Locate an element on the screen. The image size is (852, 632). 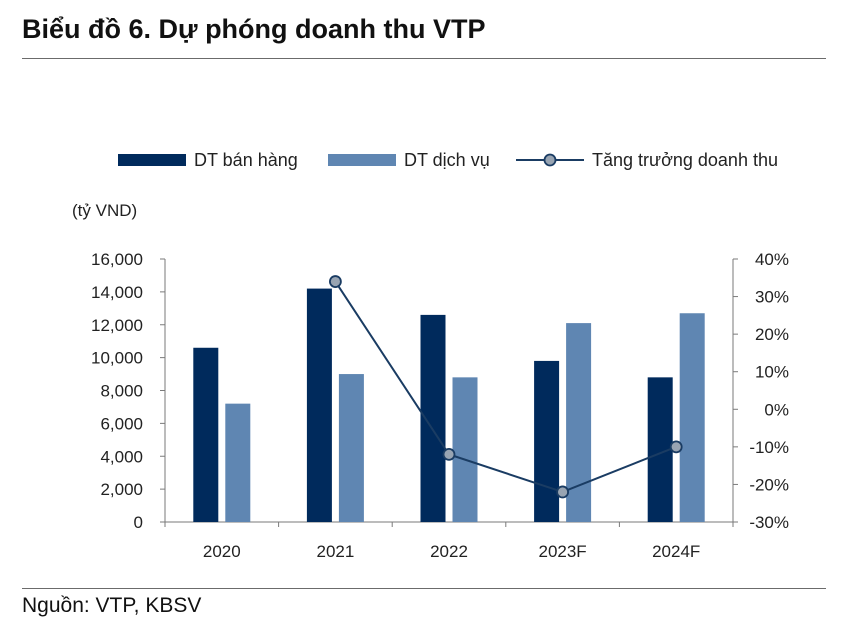
legend-swatch-growth-marker is located at coordinates (550, 160).